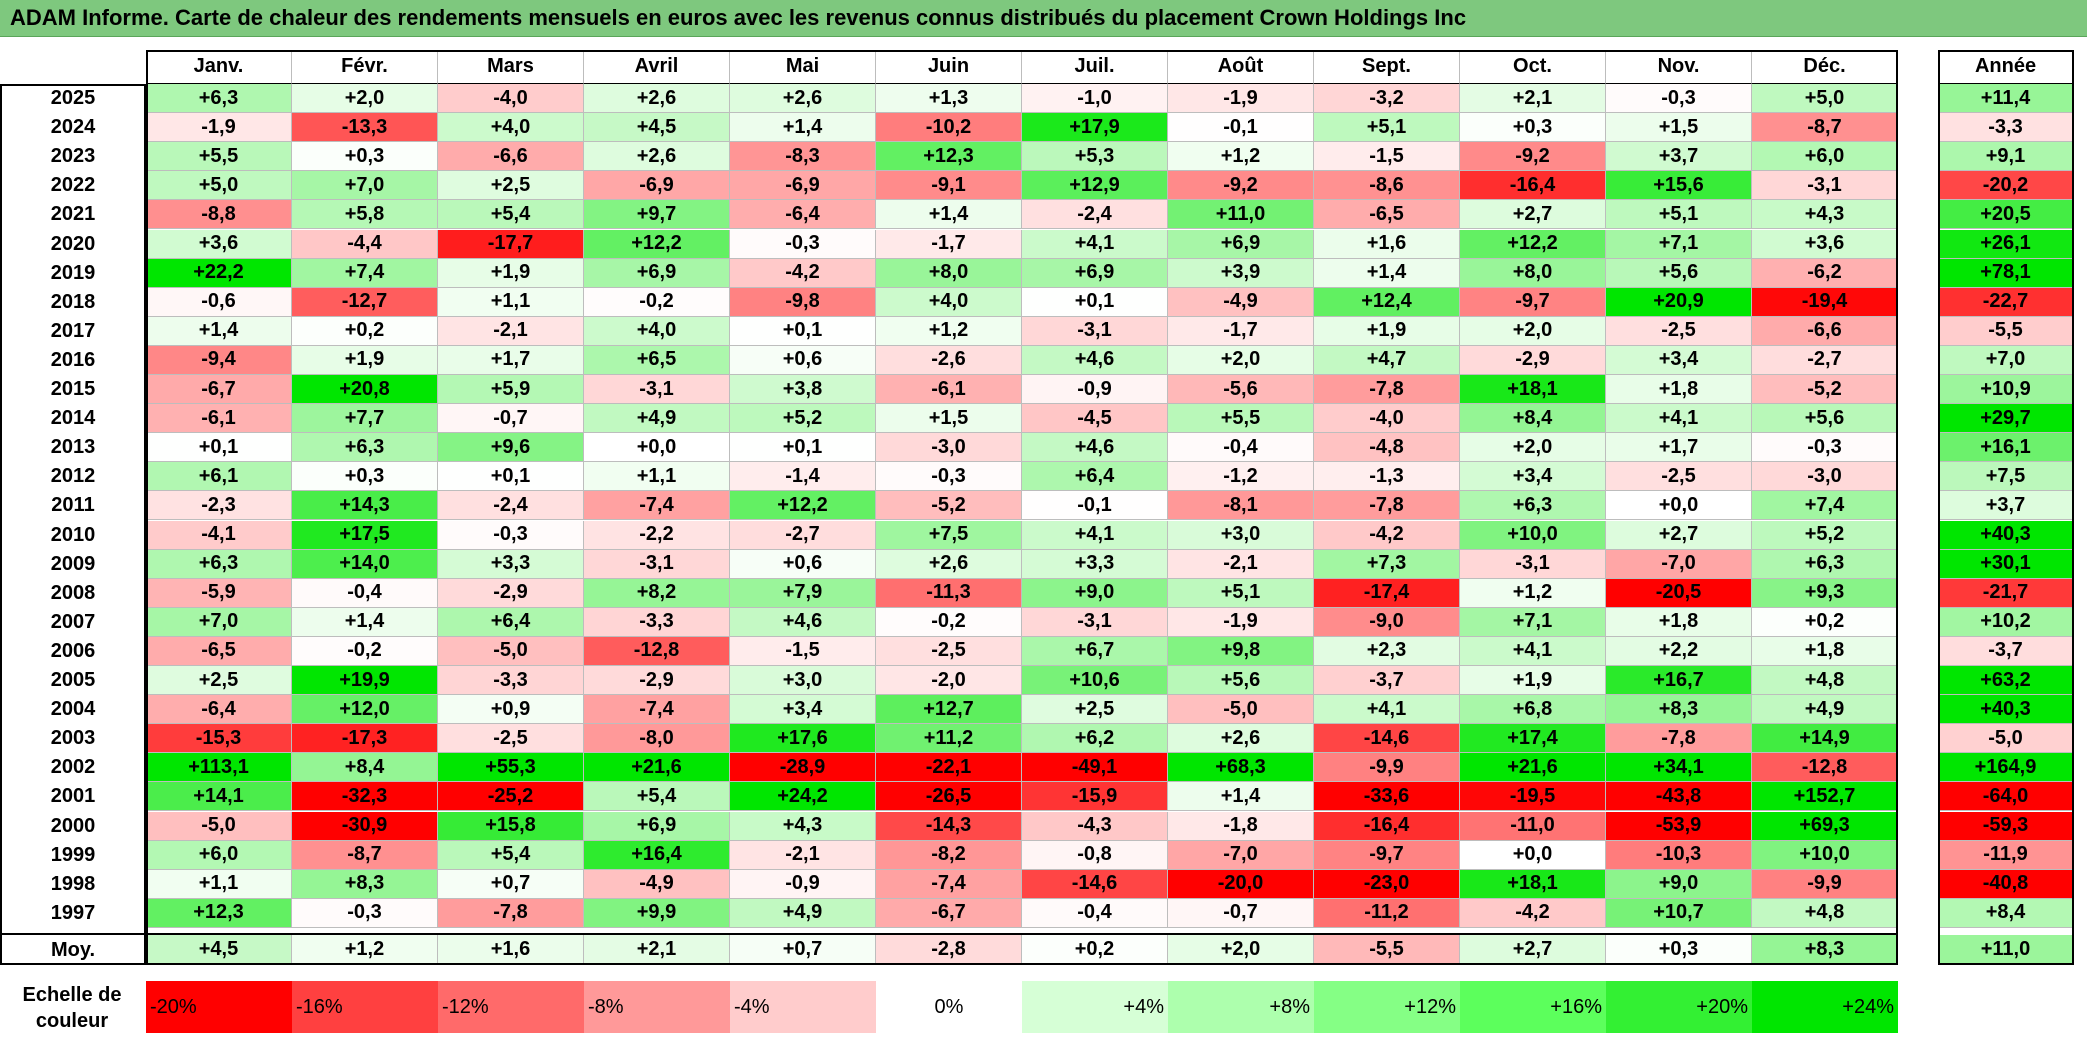  Describe the element at coordinates (511, 564) in the screenshot. I see `heatmap-cell: +3,3` at that location.